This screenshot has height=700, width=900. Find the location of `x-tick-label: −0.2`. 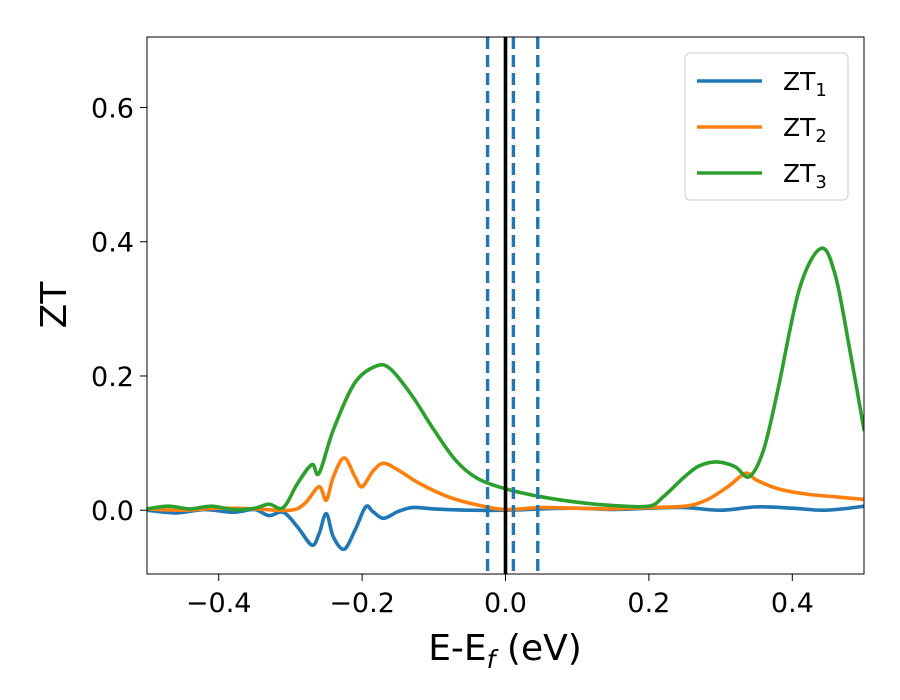

x-tick-label: −0.2 is located at coordinates (362, 603).